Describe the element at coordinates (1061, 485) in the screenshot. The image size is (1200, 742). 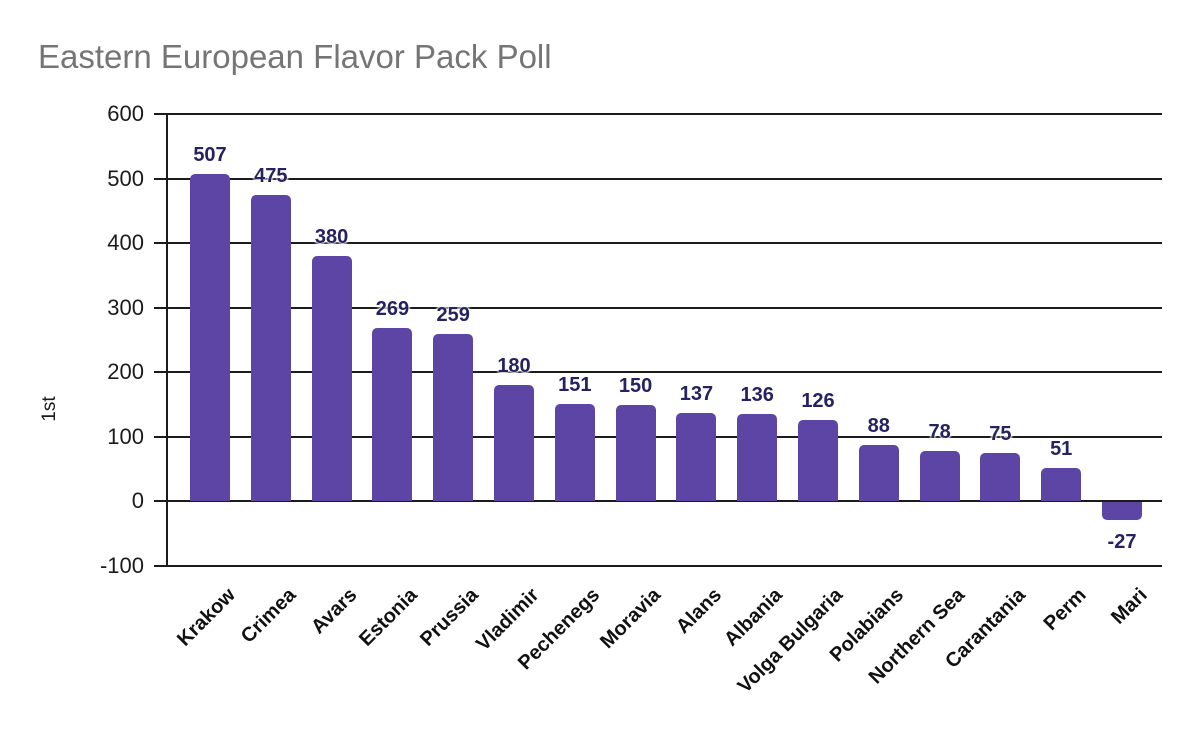
I see `bar-perm` at that location.